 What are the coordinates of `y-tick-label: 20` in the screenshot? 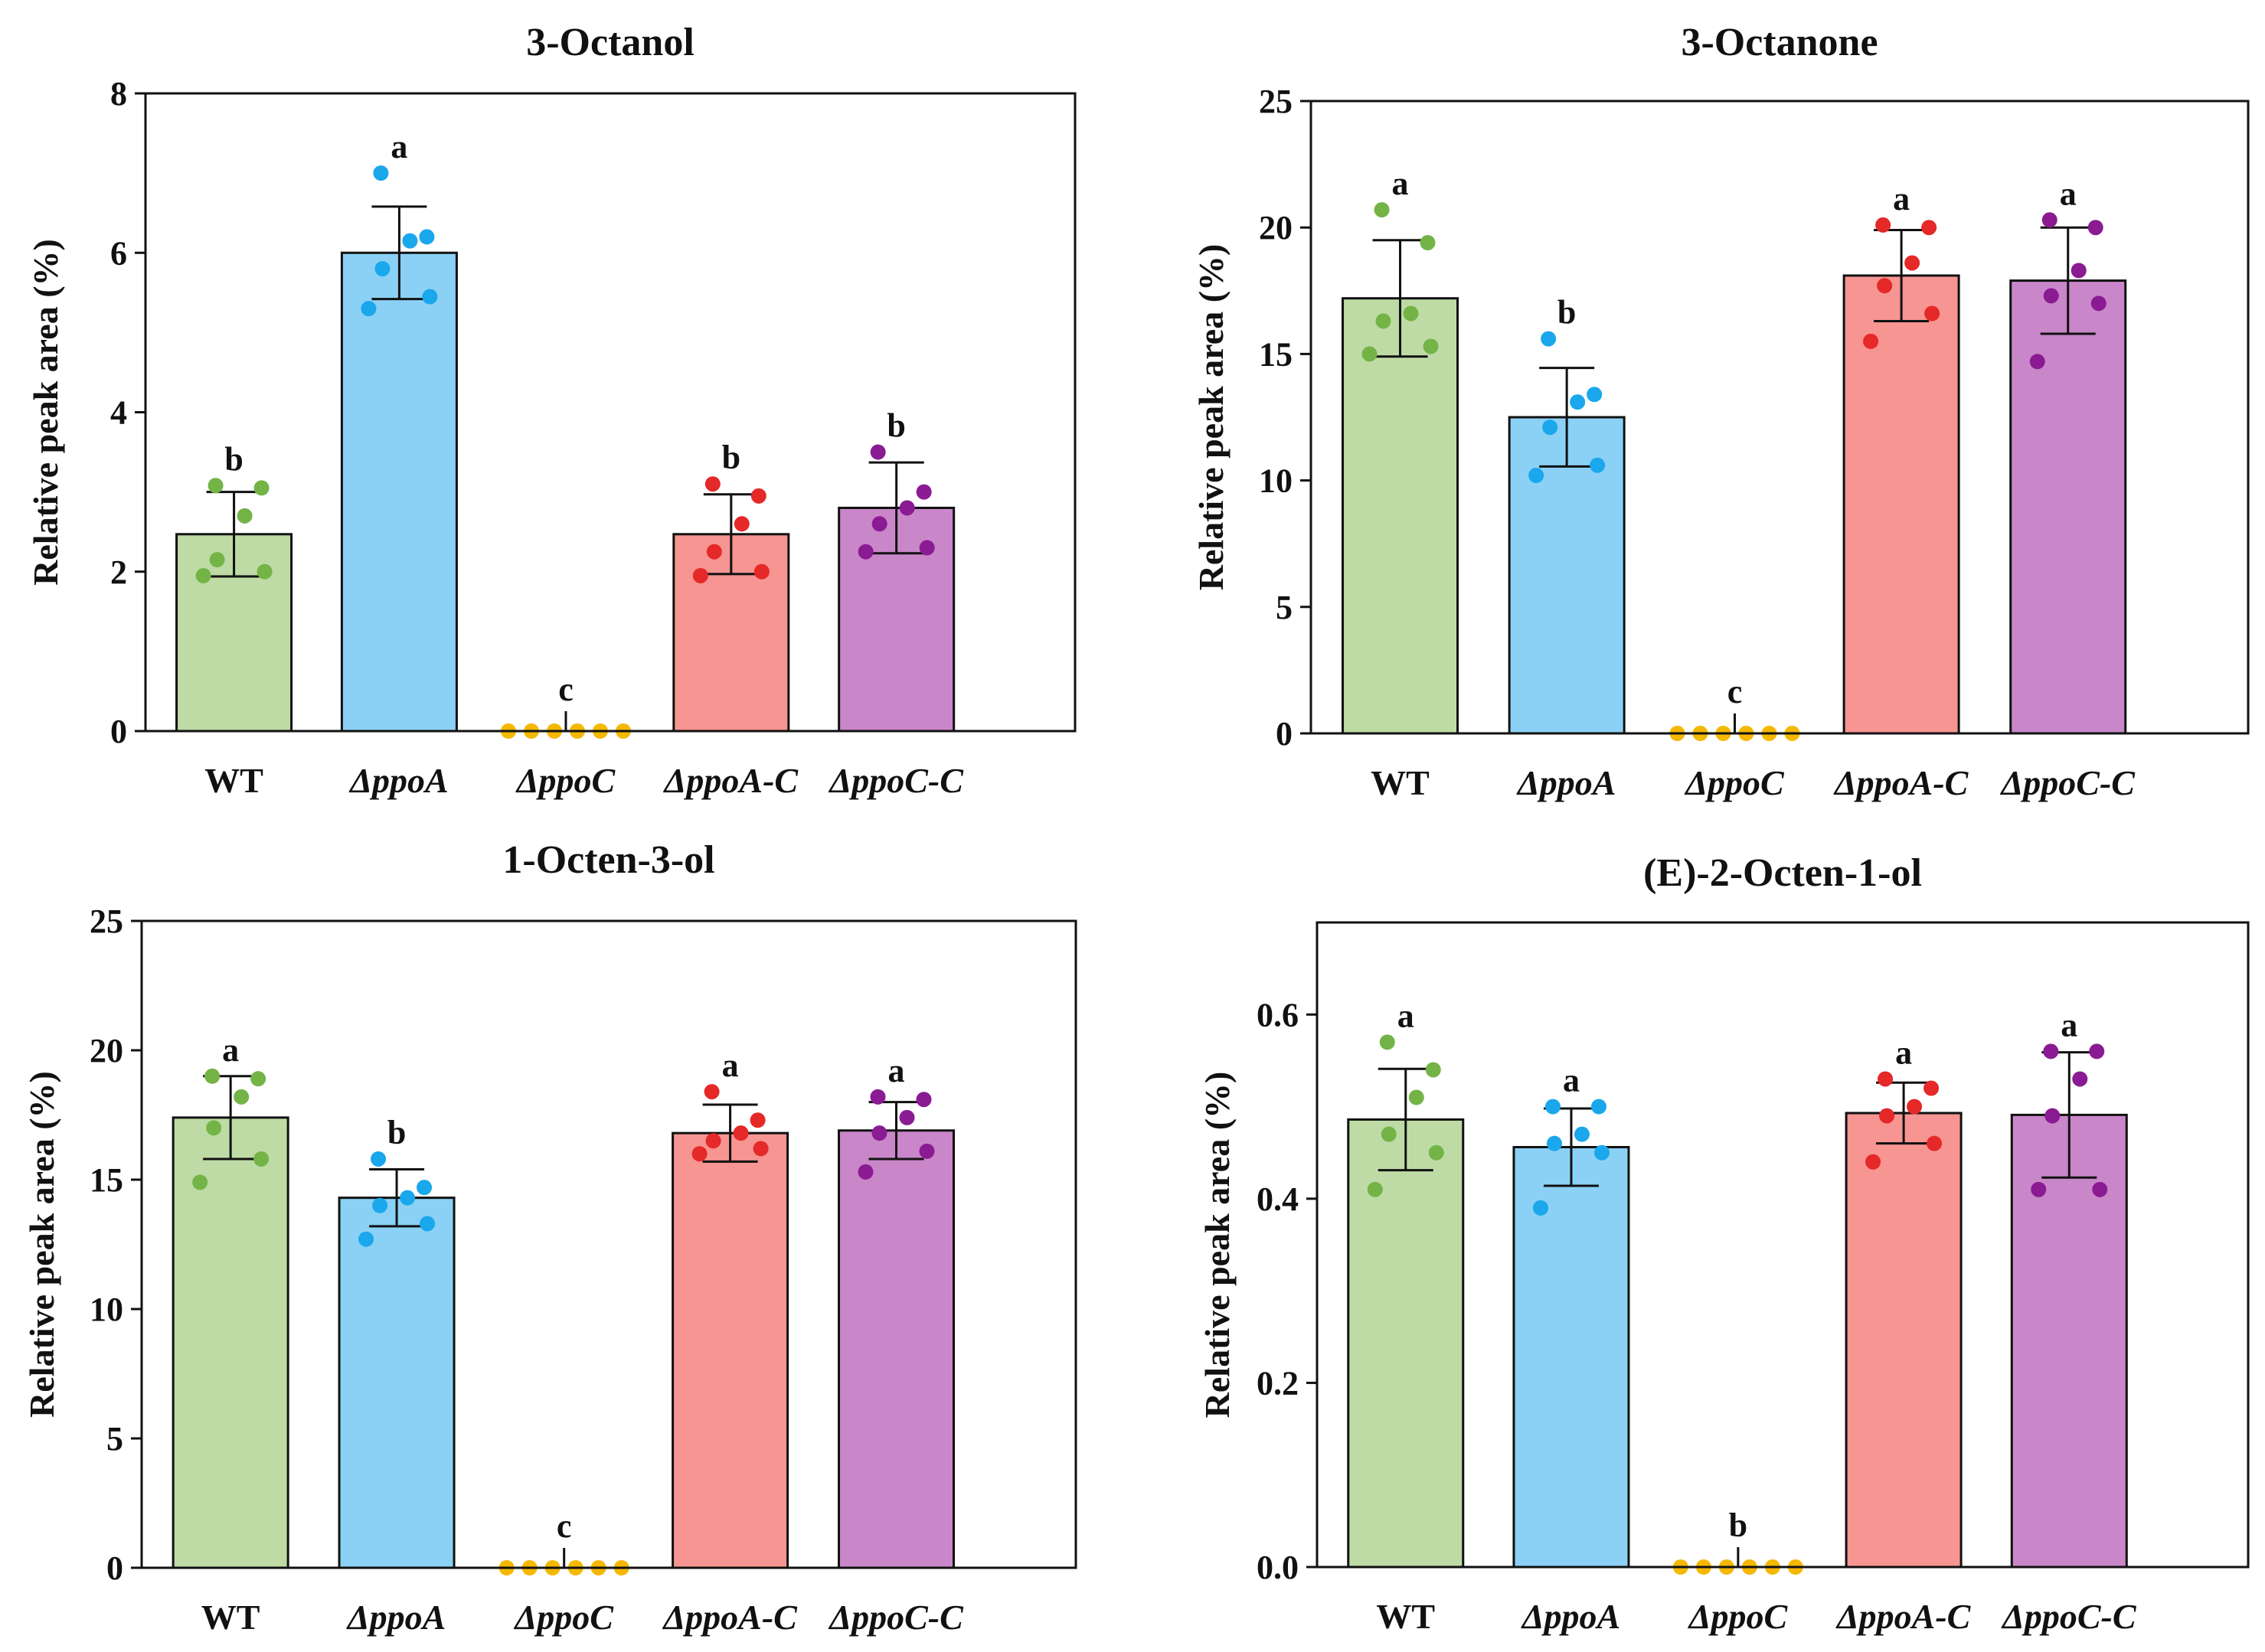 It's located at (1276, 227).